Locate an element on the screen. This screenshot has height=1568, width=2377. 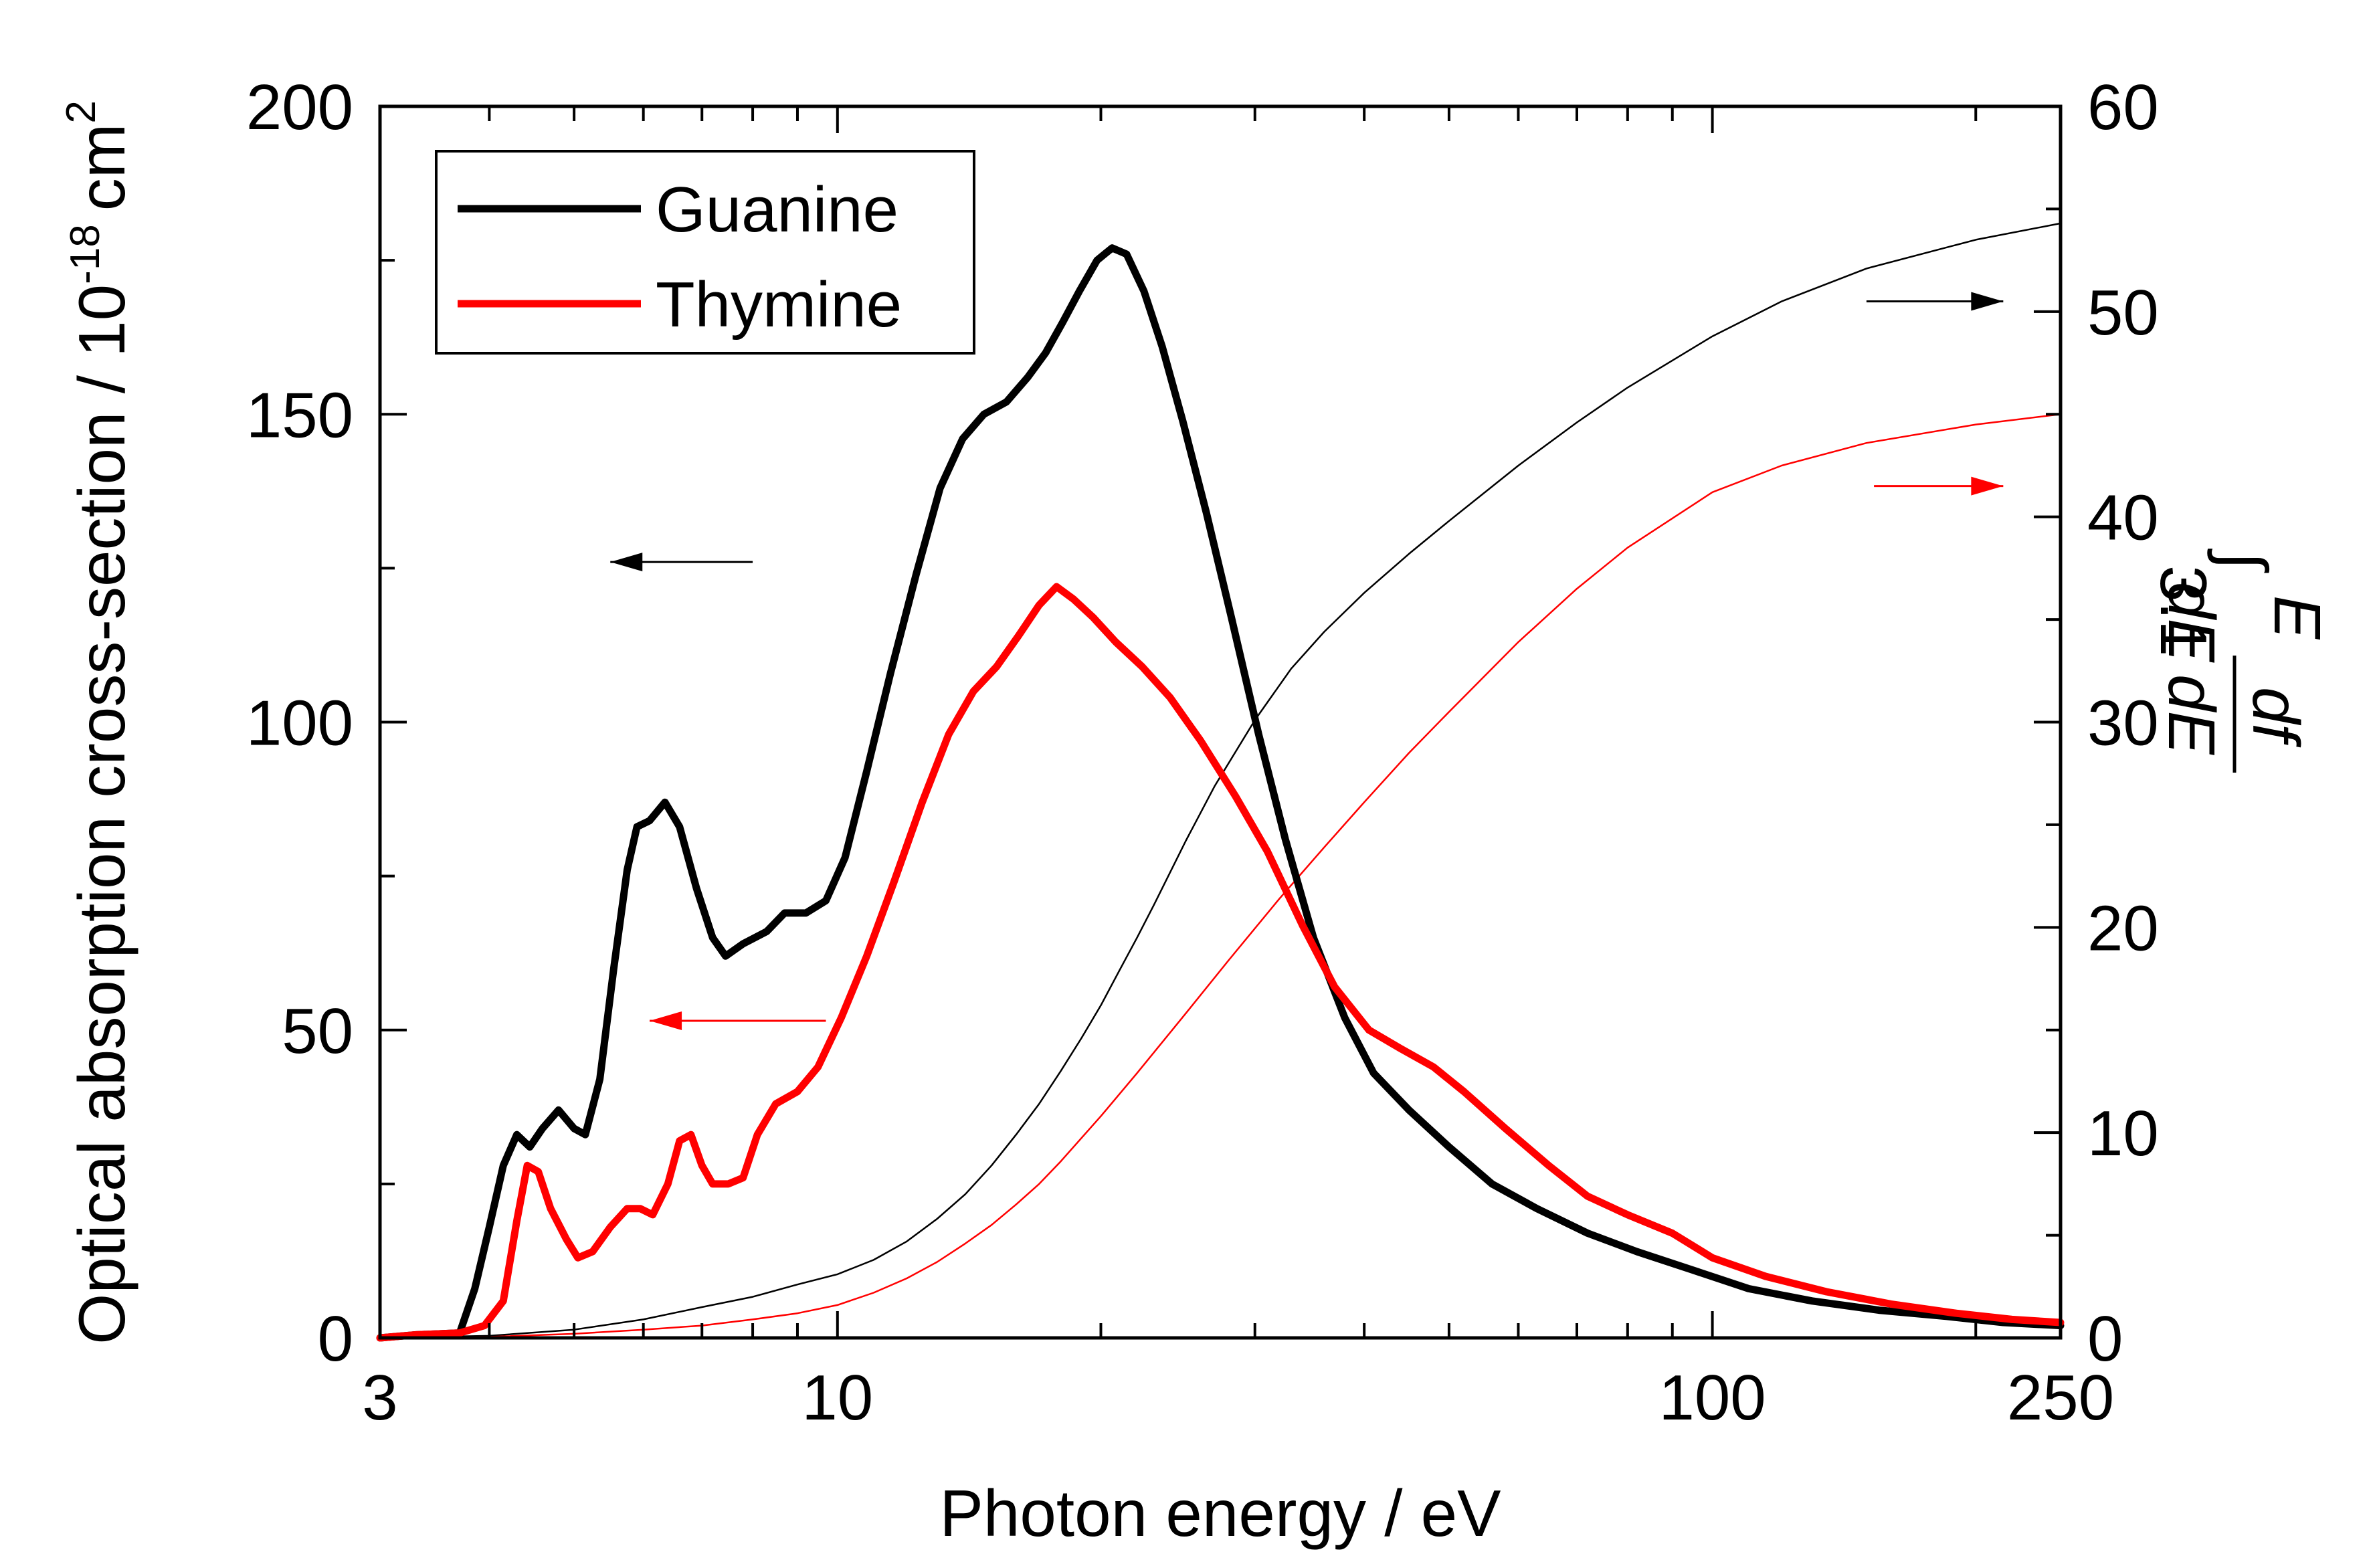
thymine-left-arrow-head is located at coordinates (666, 1020).